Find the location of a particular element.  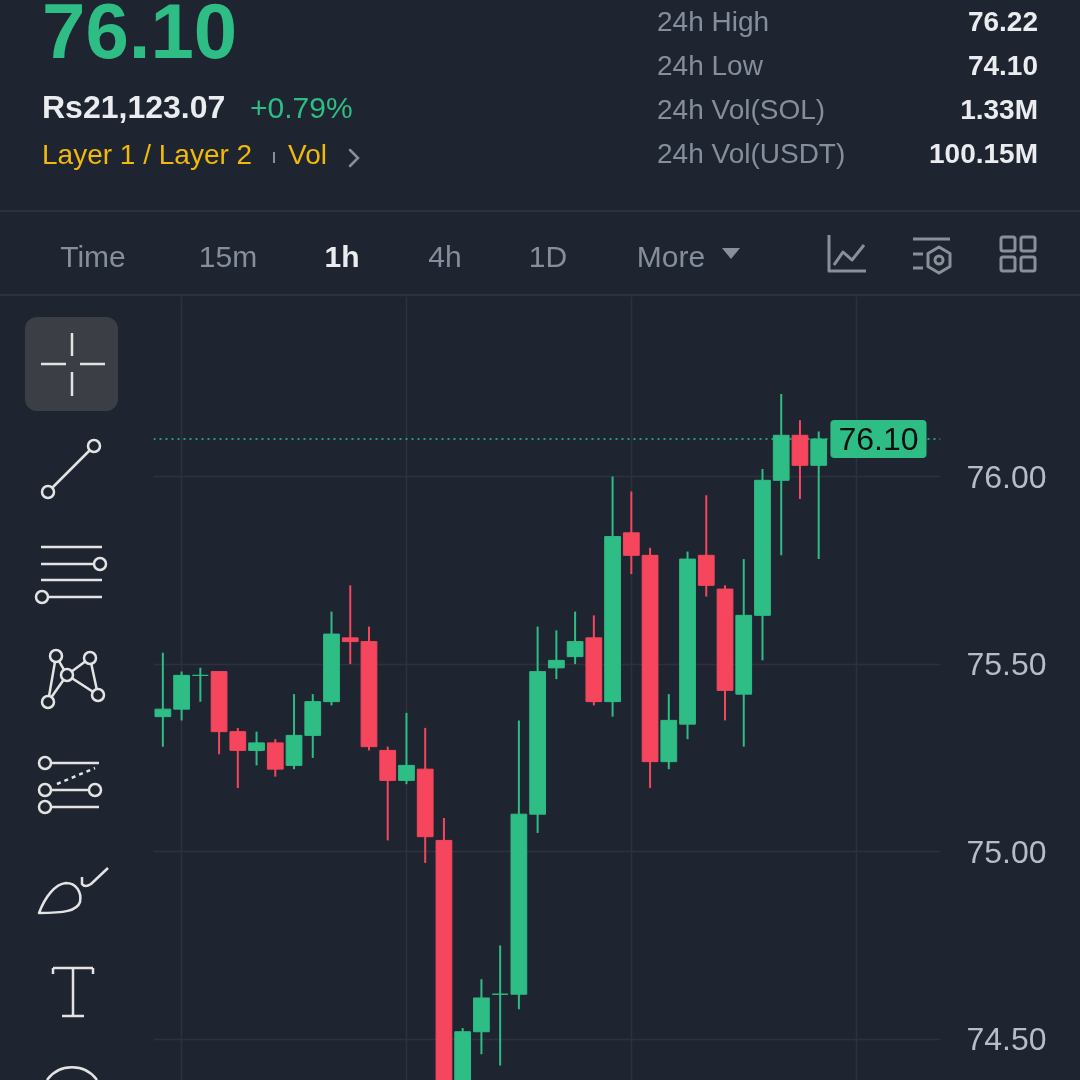

text: More is located at coordinates (671, 256).